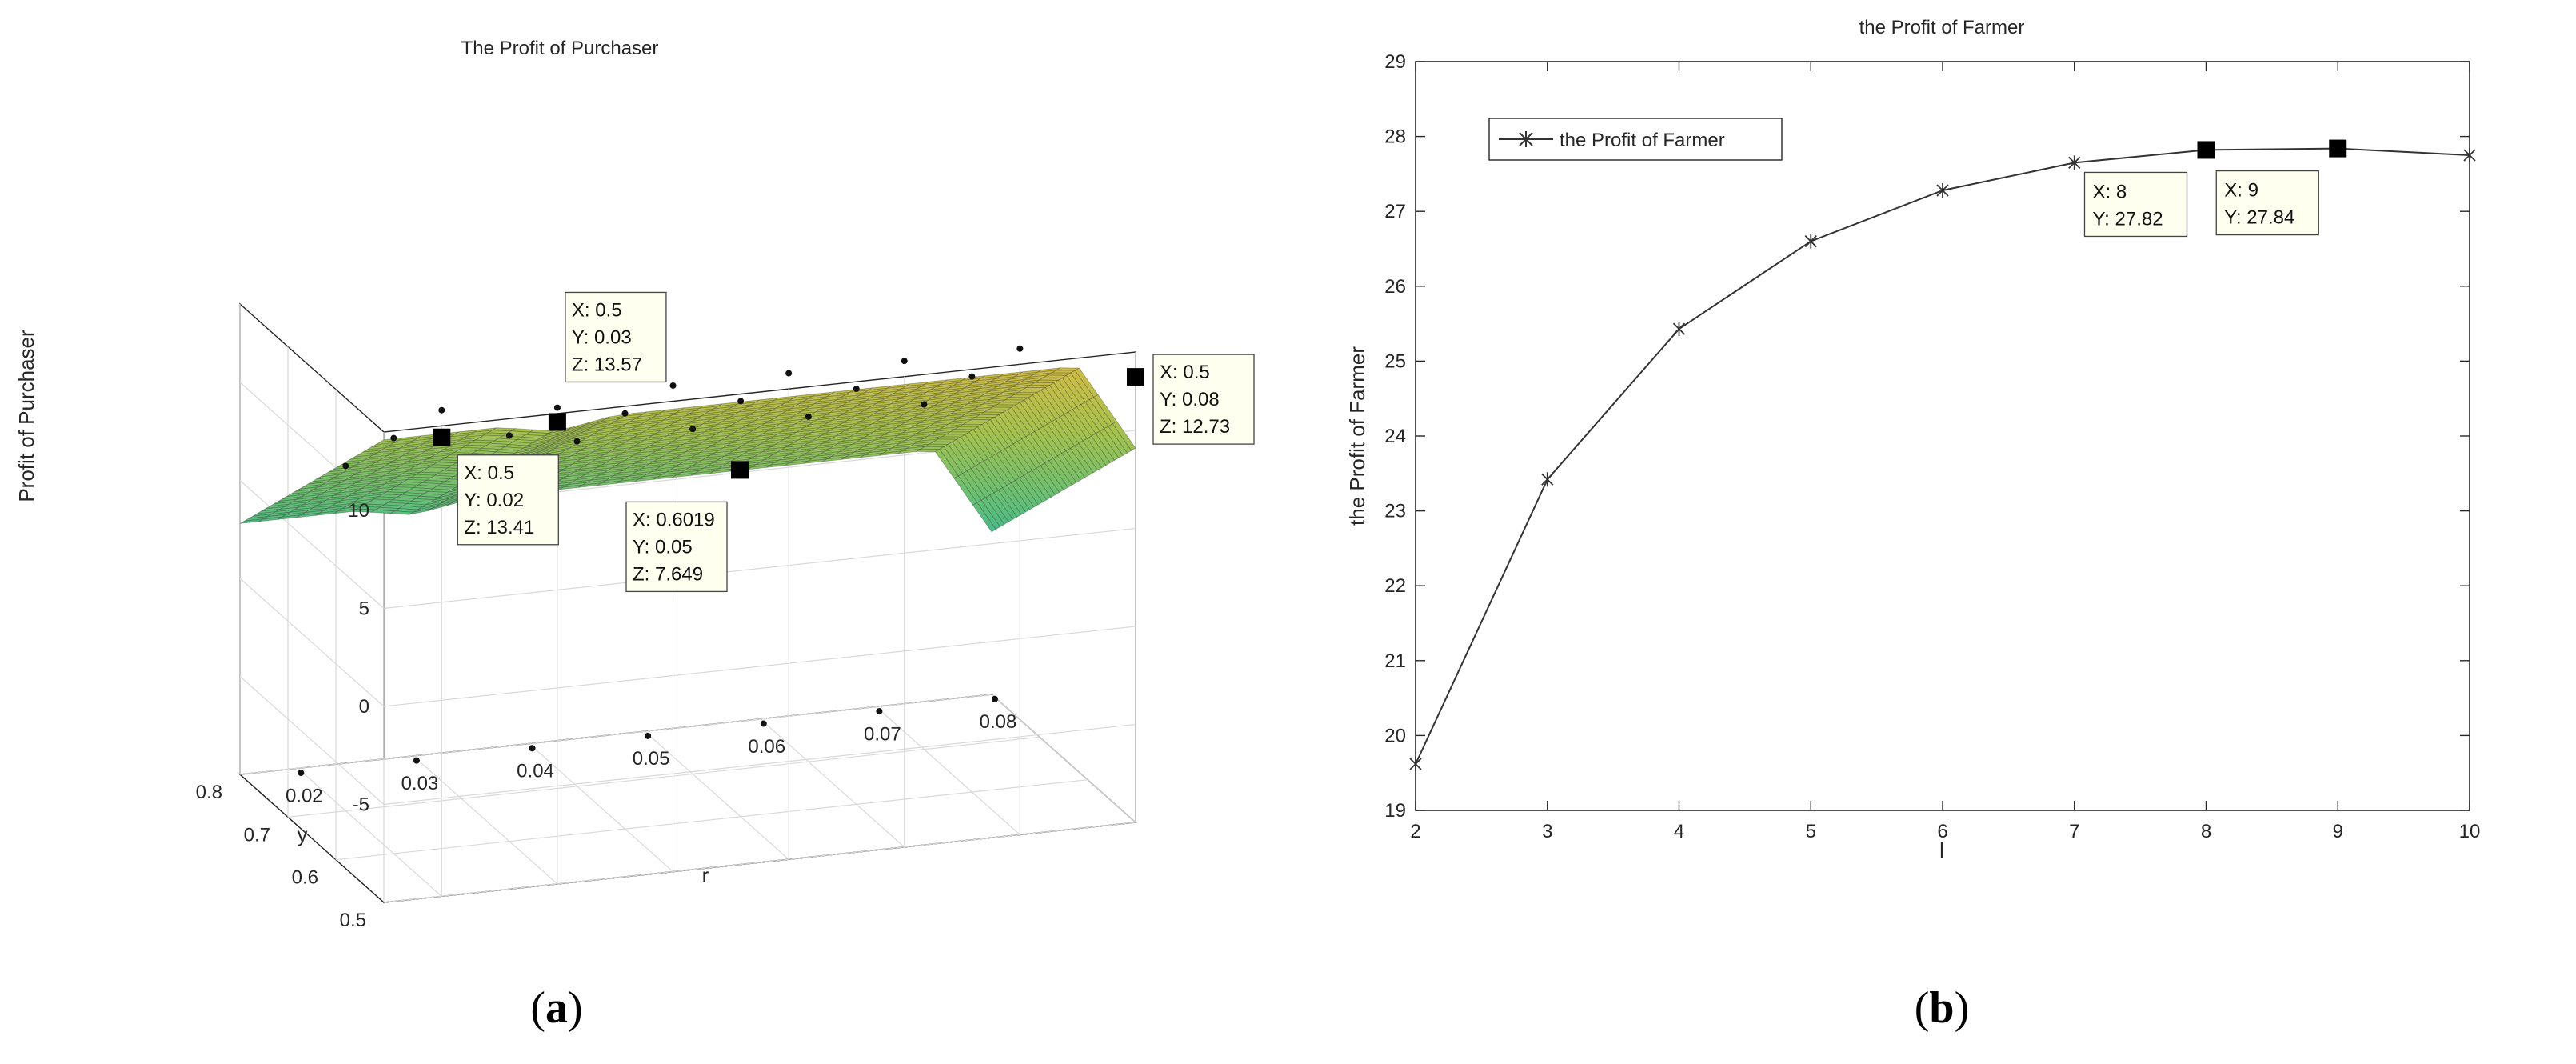  I want to click on x-tick-label: 7, so click(2074, 831).